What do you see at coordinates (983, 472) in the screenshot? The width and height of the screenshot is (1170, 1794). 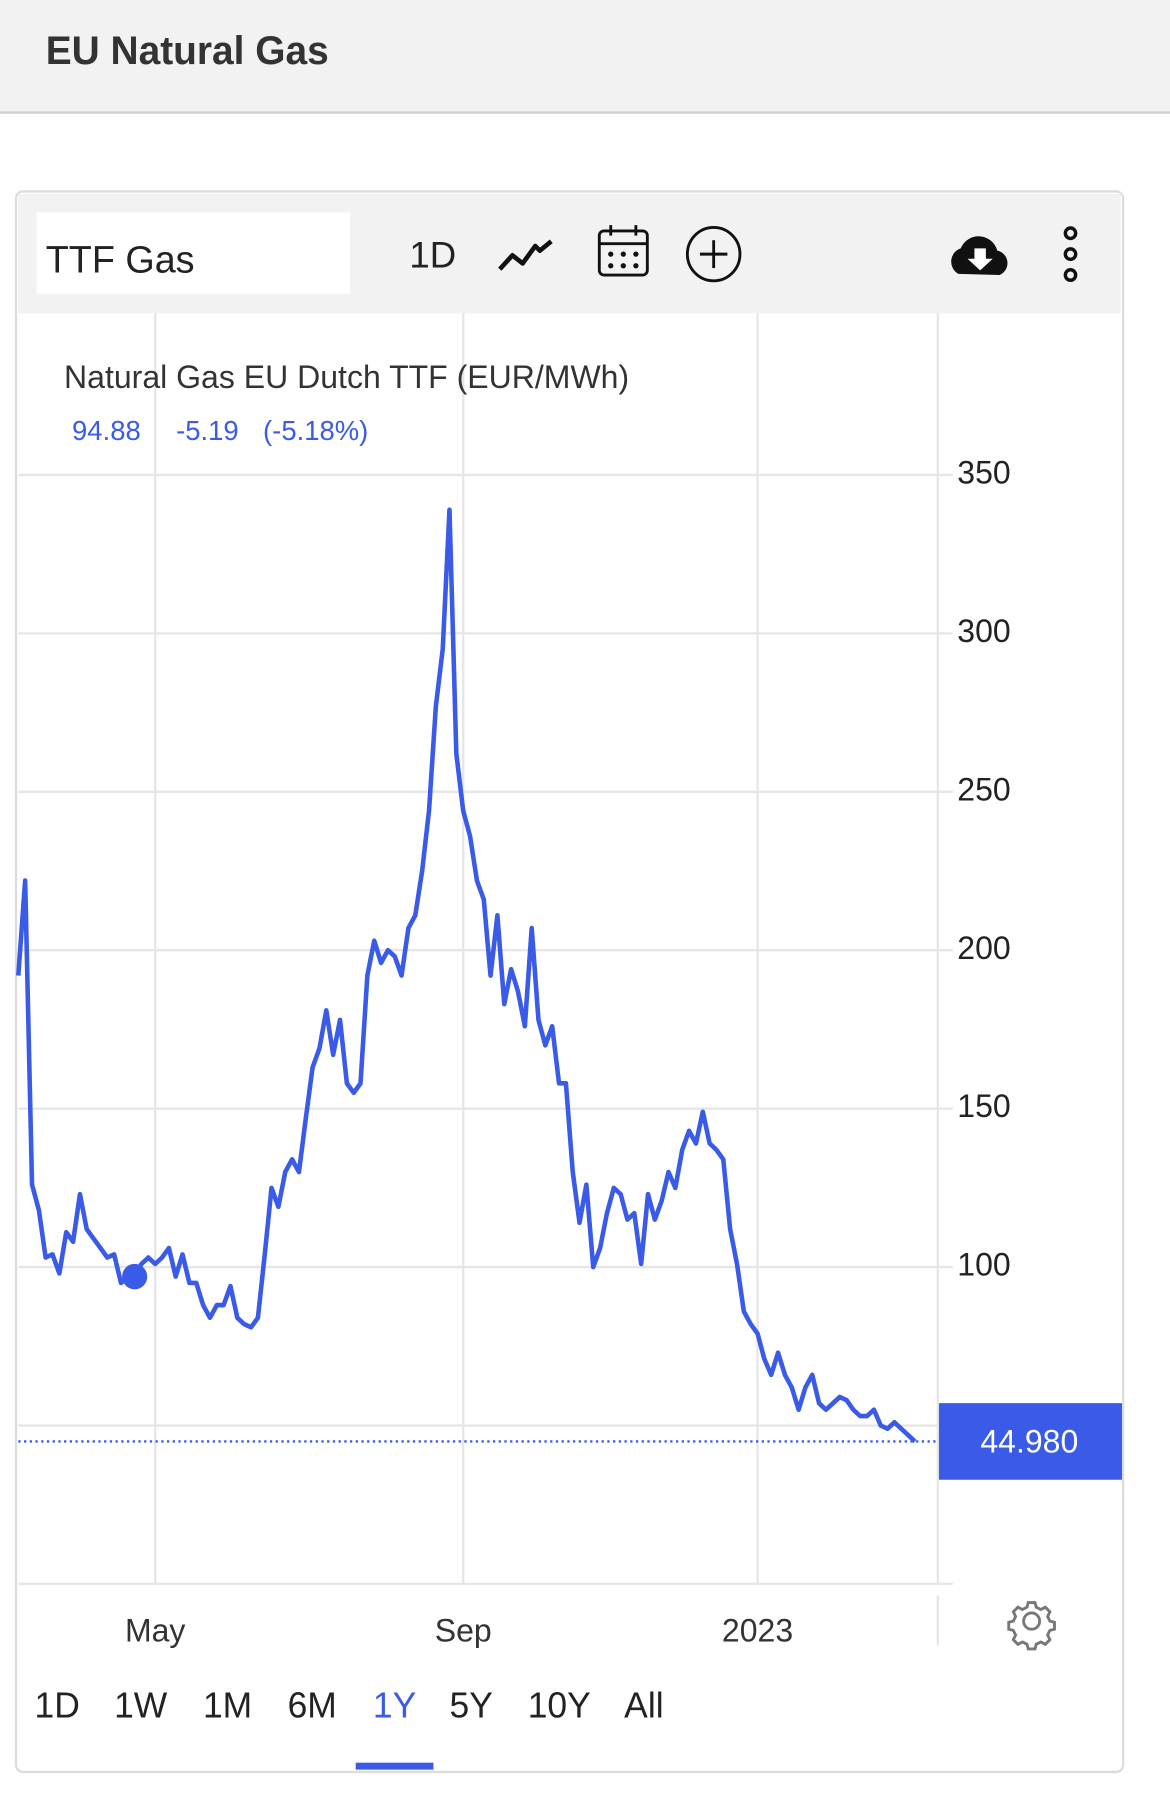 I see `y-tick-label: 350` at bounding box center [983, 472].